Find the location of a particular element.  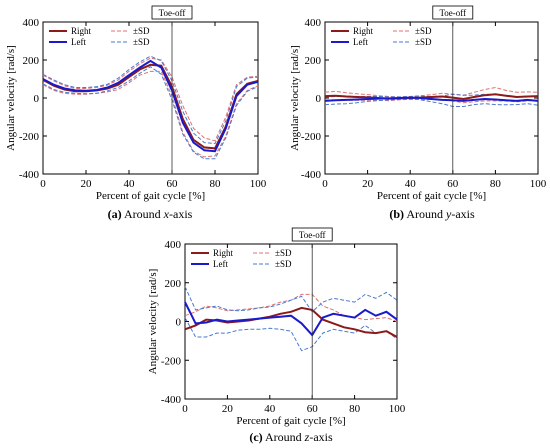

caption-part: (a) is located at coordinates (115, 214).